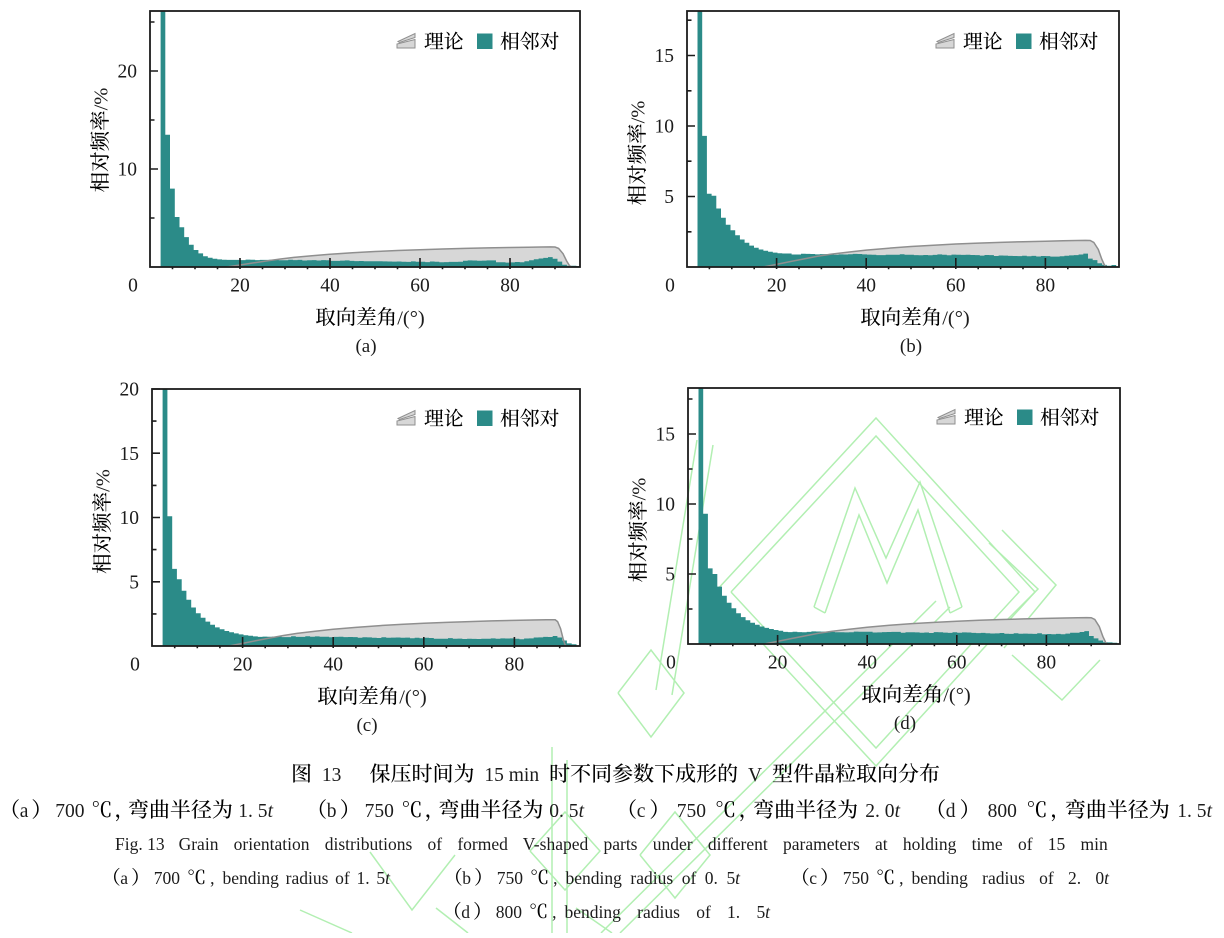 The image size is (1224, 938). I want to click on svg-text: 0. 5, so click(563, 811).